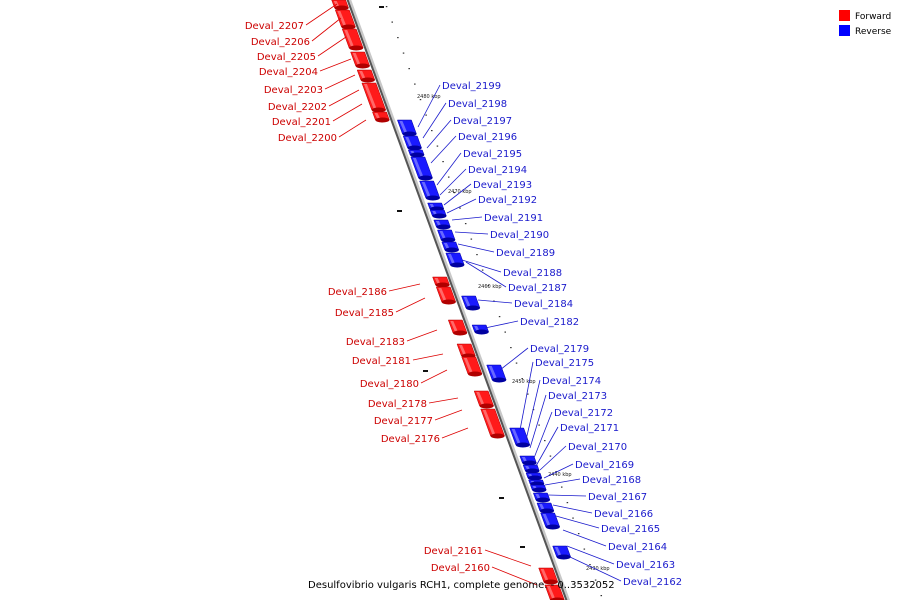  Describe the element at coordinates (513, 218) in the screenshot. I see `gene-label: Deval_2191` at that location.